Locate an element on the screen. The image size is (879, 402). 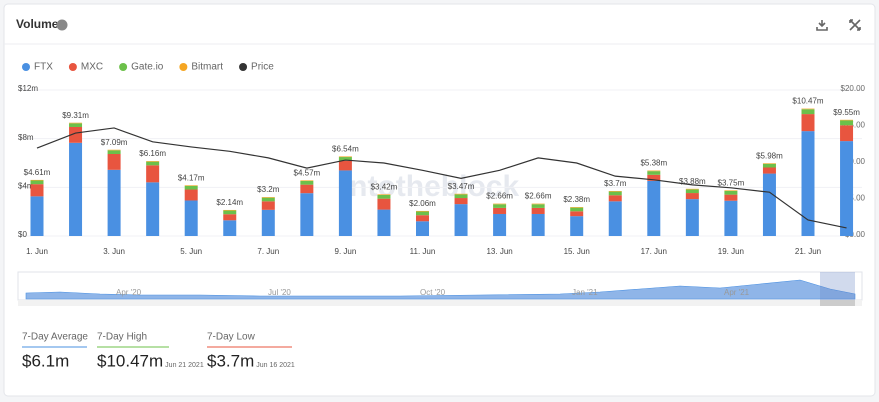
stat-value: $6.1m is located at coordinates (45, 360).